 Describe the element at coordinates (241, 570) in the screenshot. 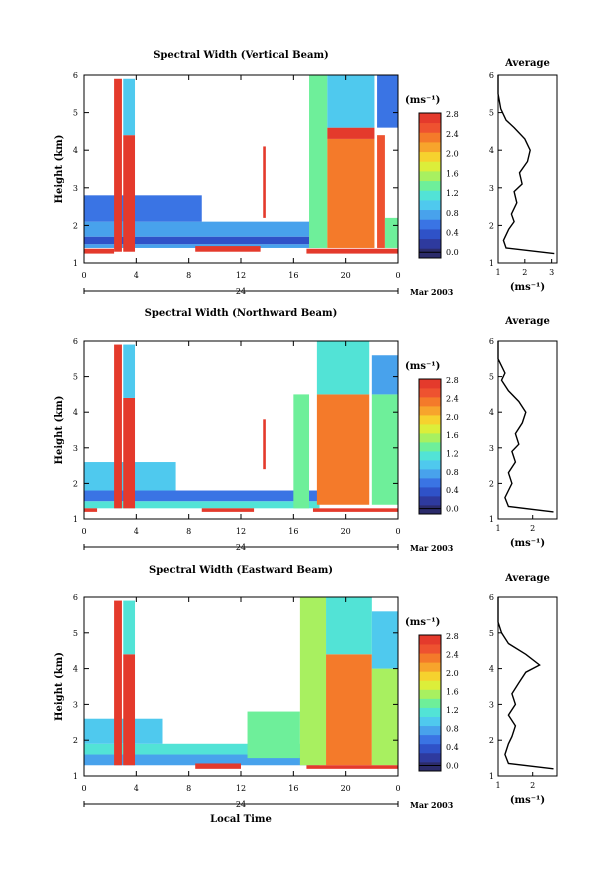

I see `panel-title: Spectral Width (Eastward Beam)` at that location.